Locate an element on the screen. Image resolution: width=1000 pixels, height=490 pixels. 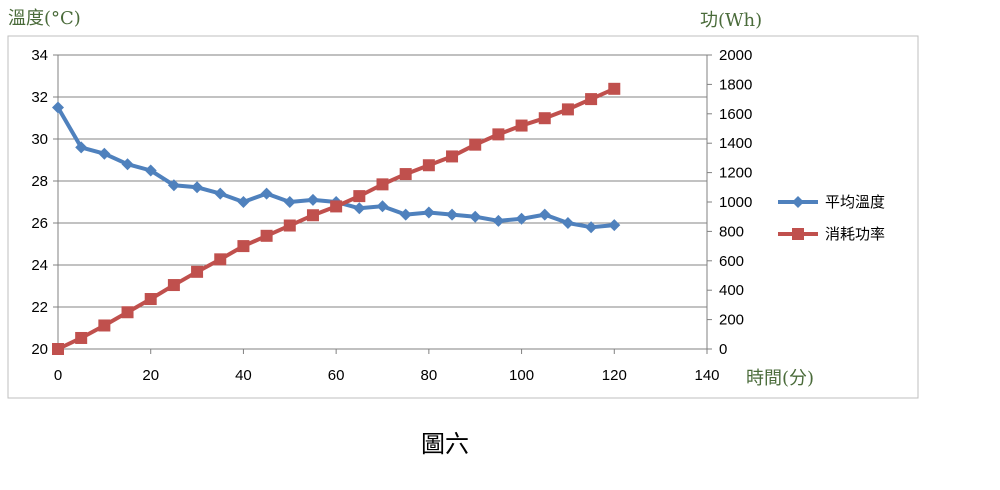
x-tick-label: 80 is located at coordinates (429, 375).